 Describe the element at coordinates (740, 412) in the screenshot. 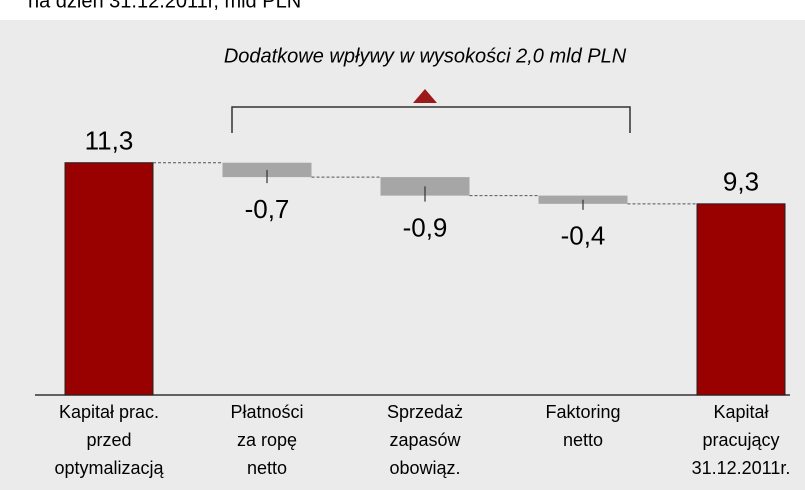

I see `x-tick-label: Kapitał` at that location.